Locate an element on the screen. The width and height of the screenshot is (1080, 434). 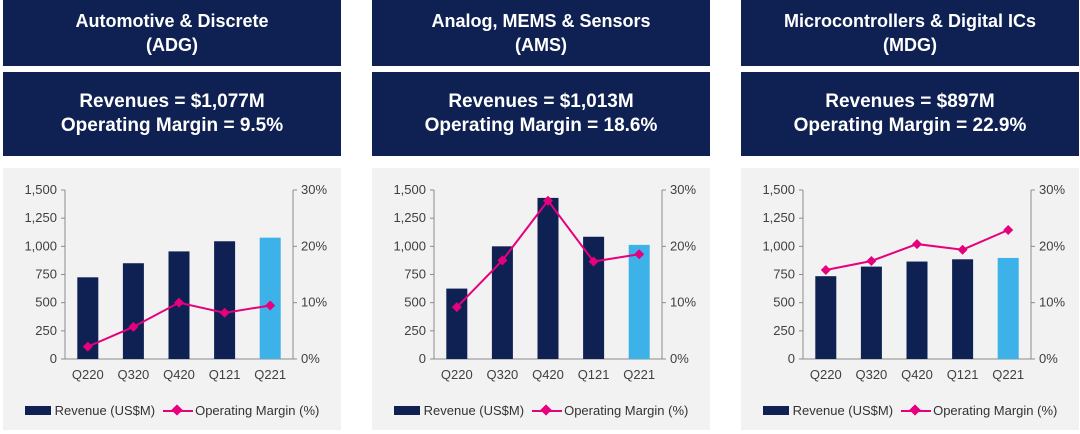
segment-title-box: Microcontrollers & Digital ICs (MDG) is located at coordinates (910, 33).